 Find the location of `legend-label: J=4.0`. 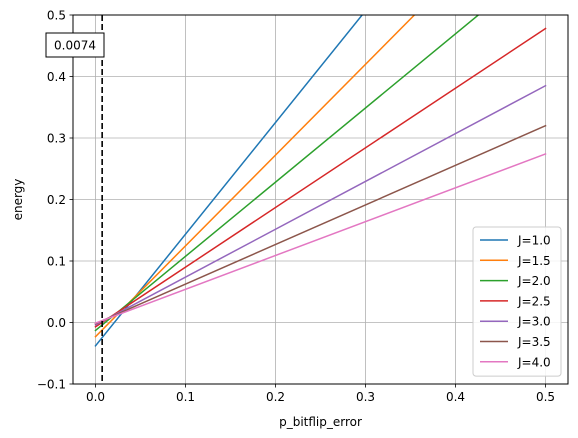

legend-label: J=4.0 is located at coordinates (534, 362).